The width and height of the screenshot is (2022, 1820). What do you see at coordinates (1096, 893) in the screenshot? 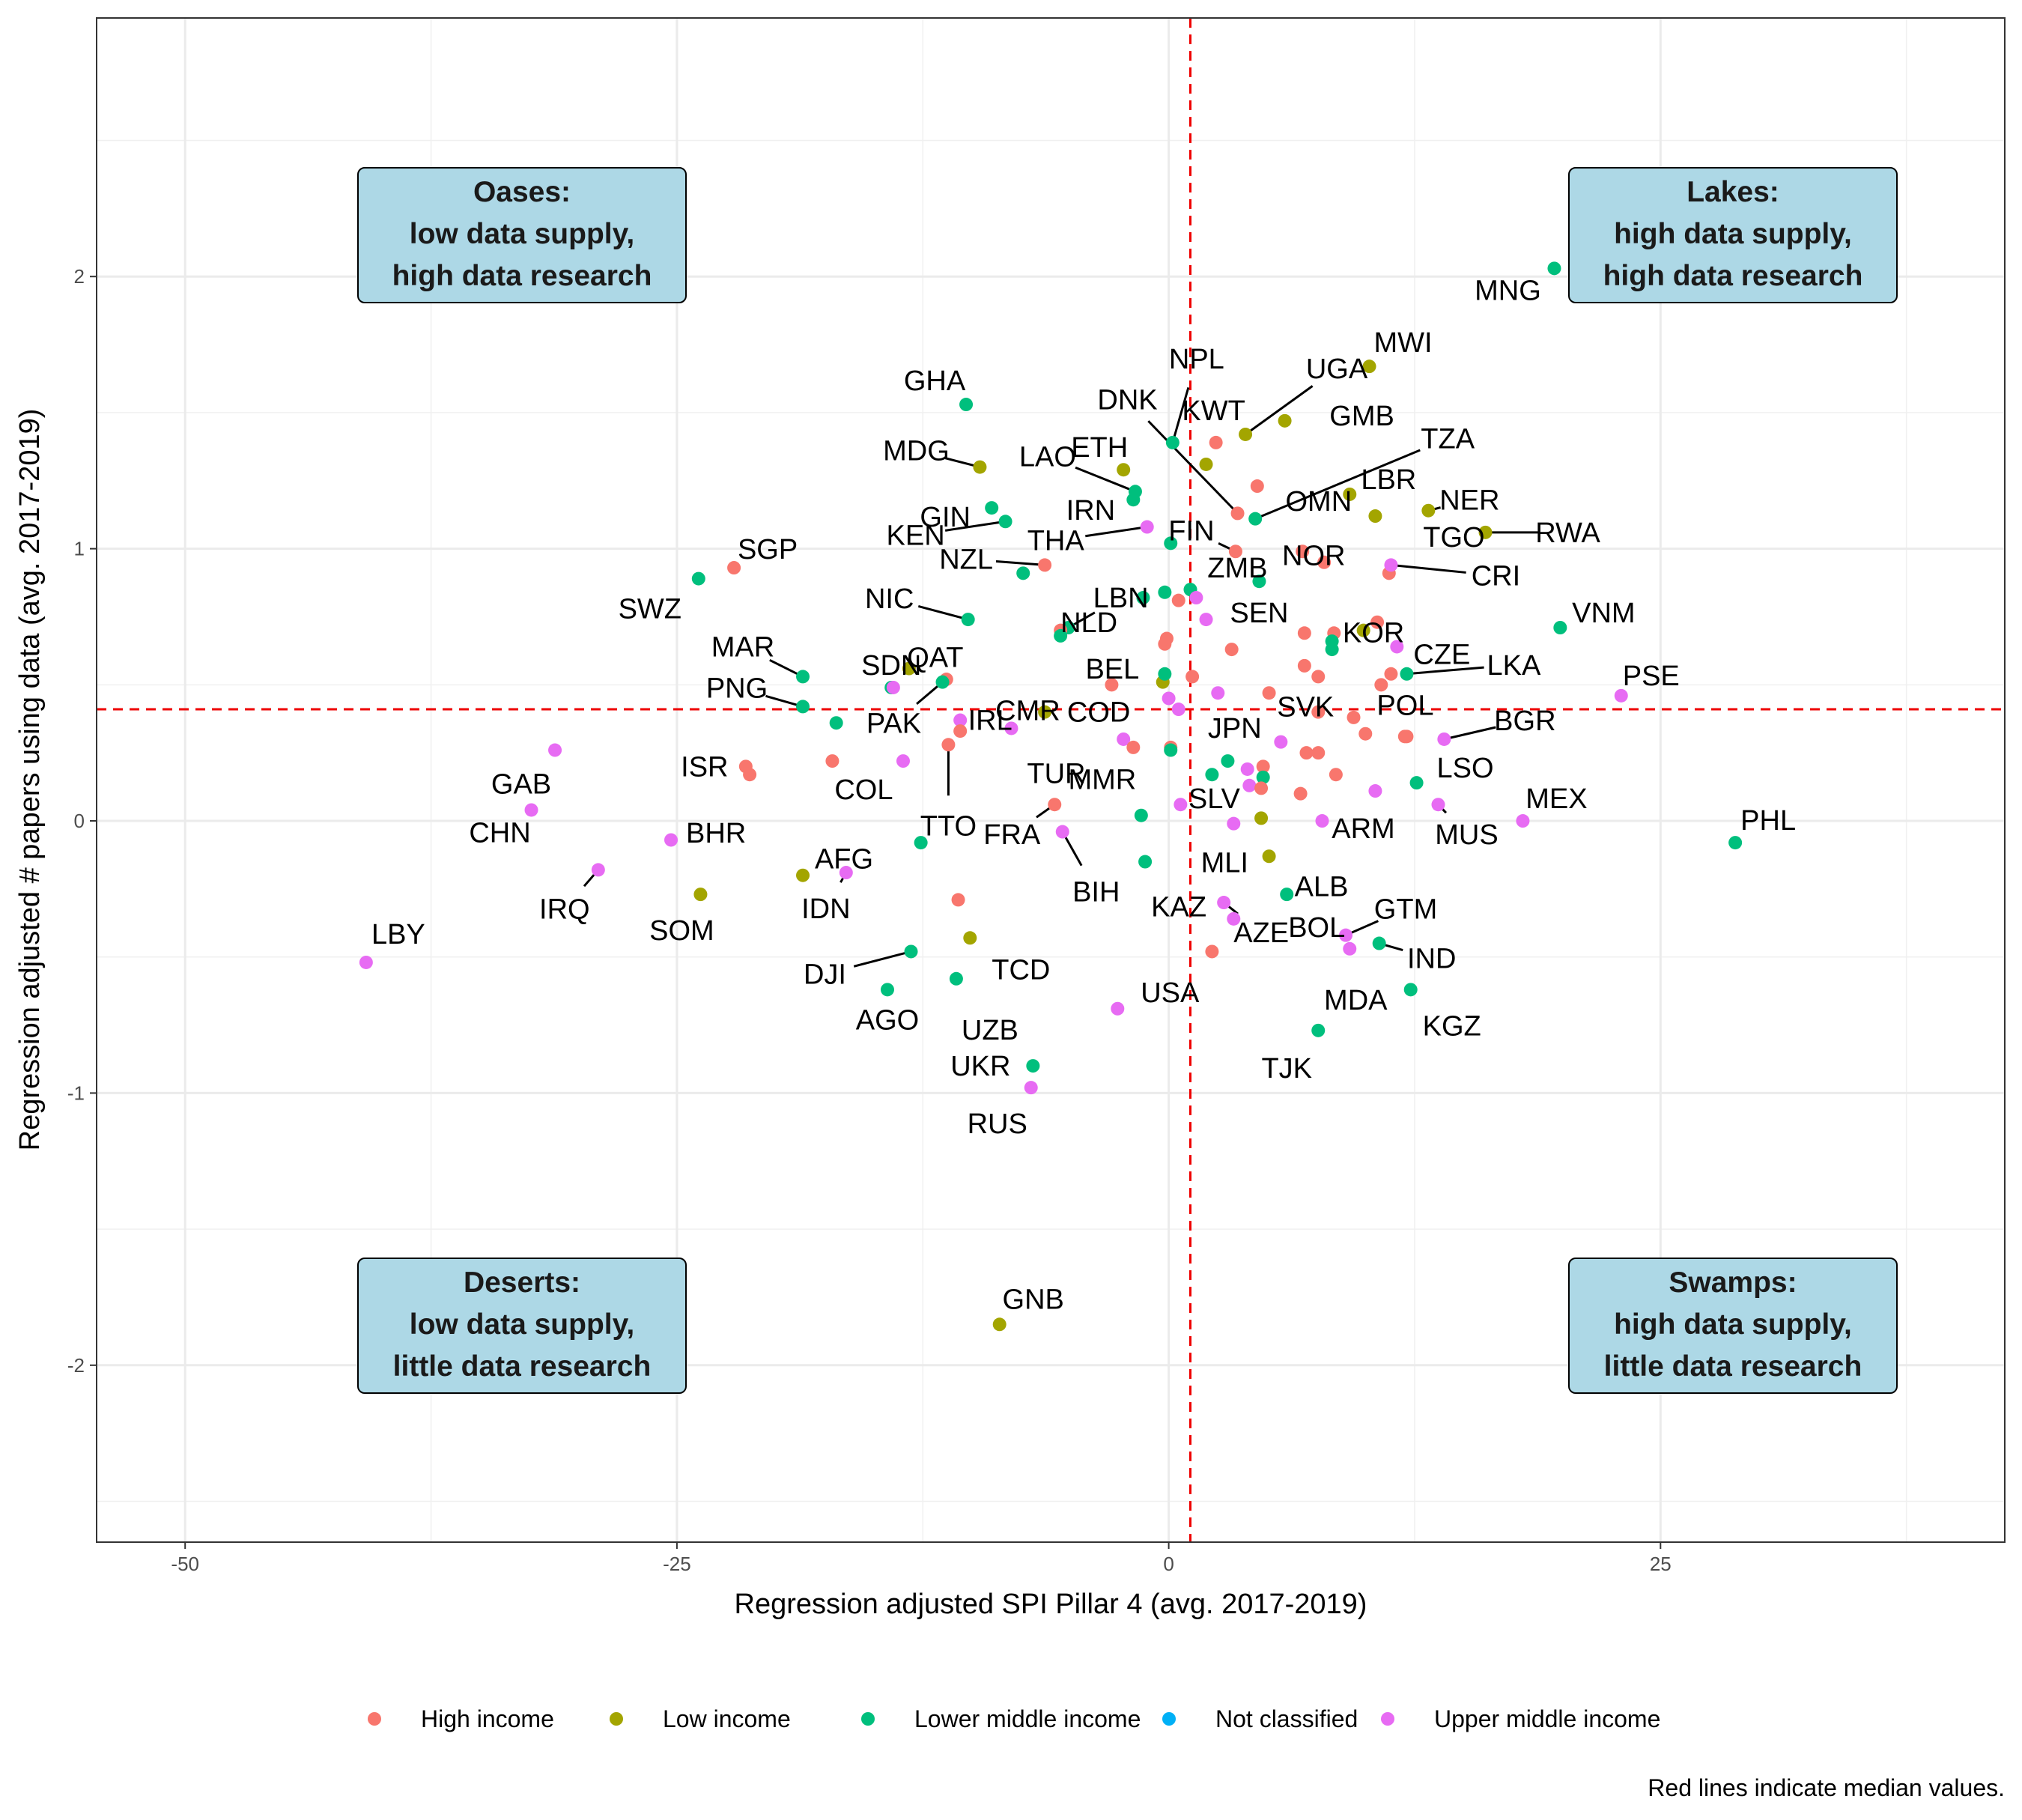
I see `point-label: BIH` at bounding box center [1096, 893].